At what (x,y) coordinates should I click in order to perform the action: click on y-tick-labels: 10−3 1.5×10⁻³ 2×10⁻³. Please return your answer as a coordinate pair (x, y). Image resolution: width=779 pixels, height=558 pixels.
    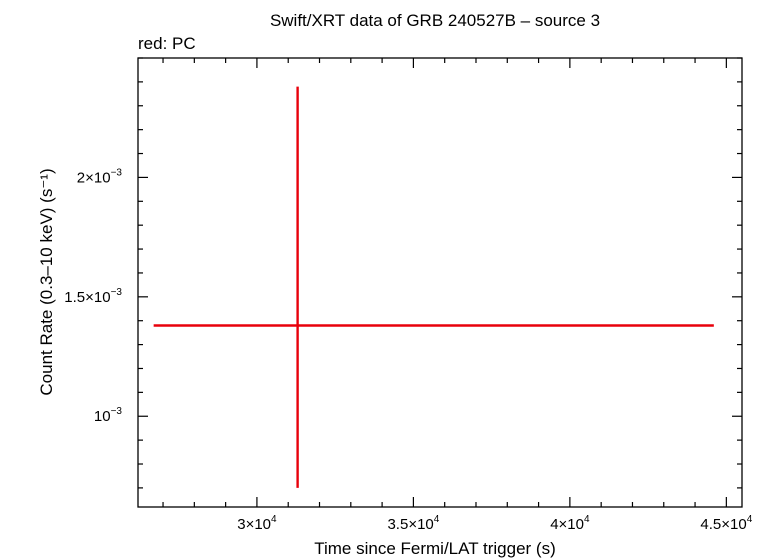
    Looking at the image, I should click on (93, 296).